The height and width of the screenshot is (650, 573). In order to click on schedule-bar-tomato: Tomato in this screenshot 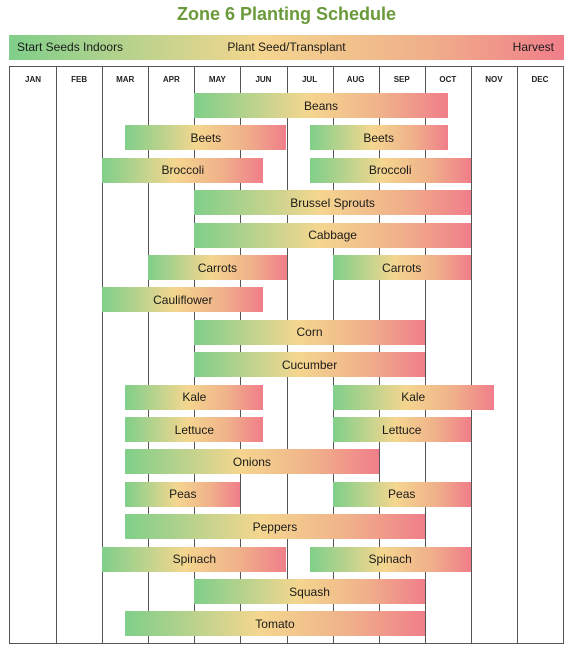, I will do `click(275, 624)`.